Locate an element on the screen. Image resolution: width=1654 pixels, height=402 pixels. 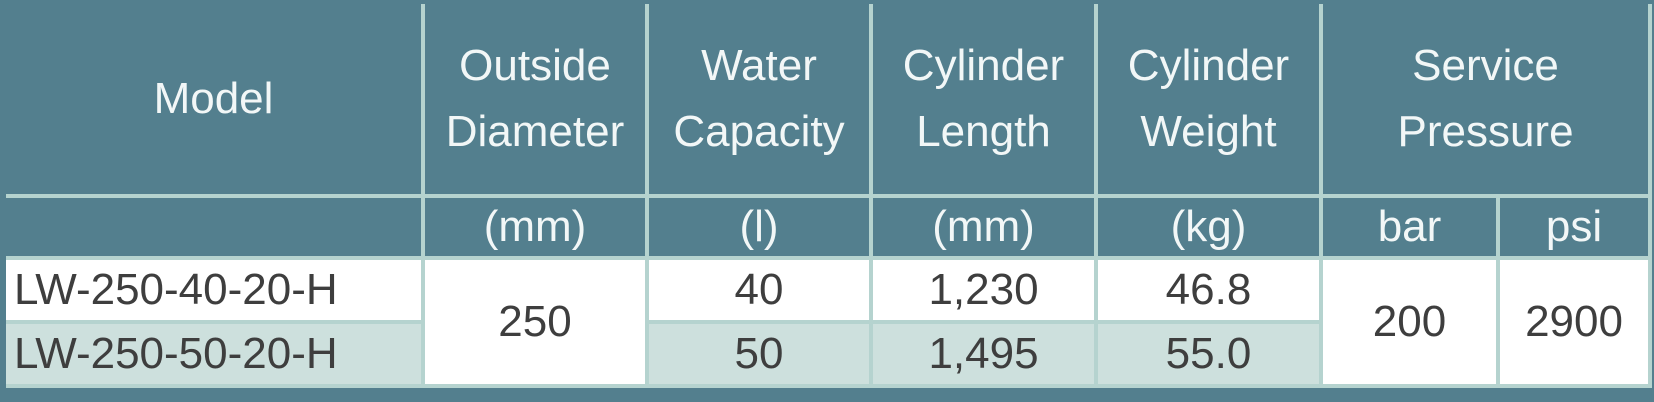
model-cell: LW-250-40-20-H is located at coordinates (215, 290).